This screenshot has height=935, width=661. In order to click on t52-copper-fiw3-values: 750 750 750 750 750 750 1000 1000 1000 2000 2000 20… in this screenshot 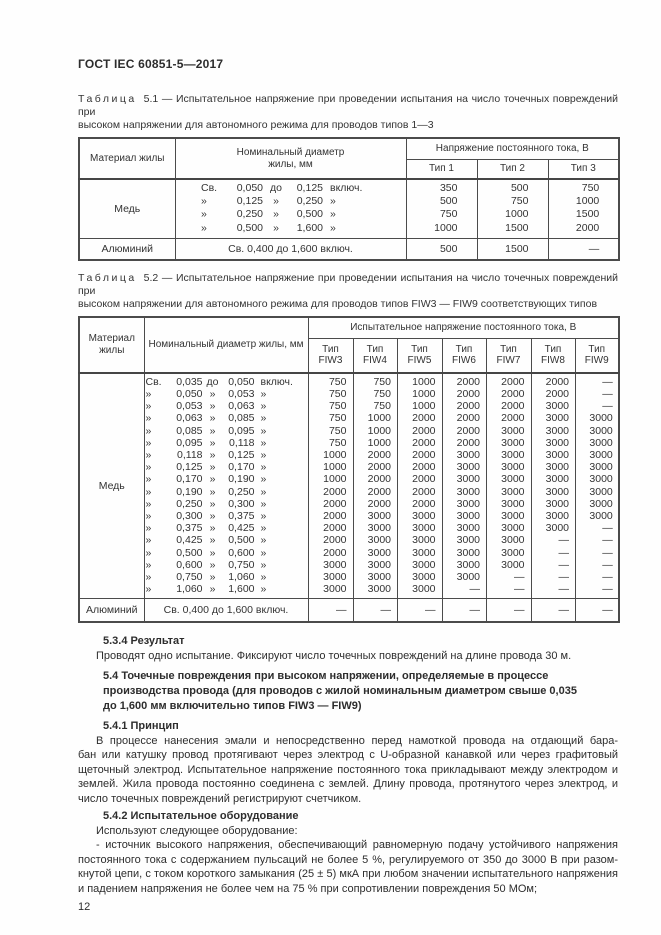, I will do `click(330, 486)`.